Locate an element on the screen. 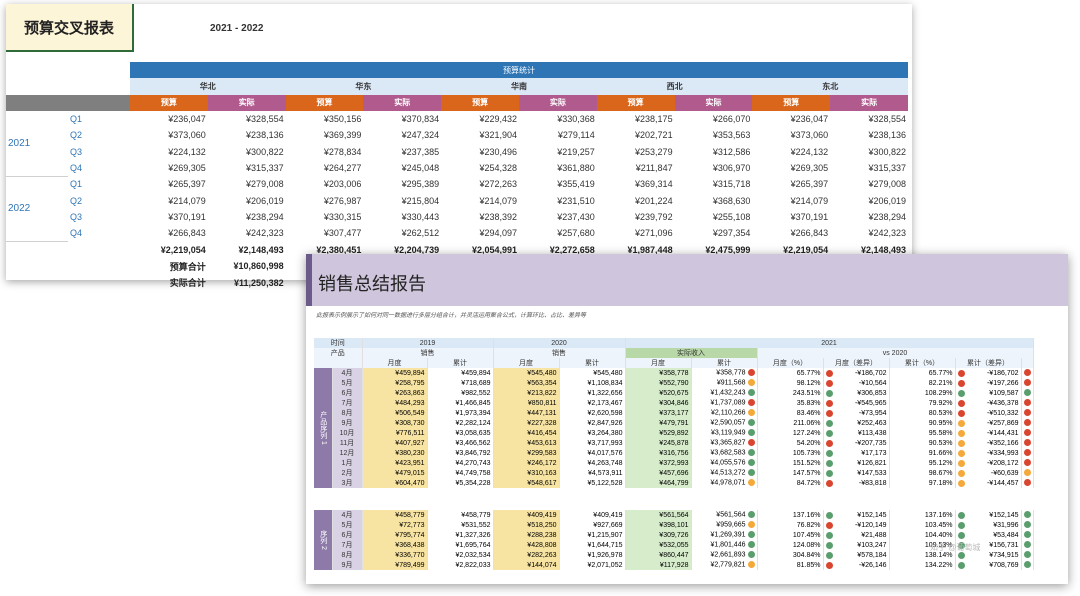 The image size is (1080, 596). value-cell: ¥1,695,764 is located at coordinates (460, 545).